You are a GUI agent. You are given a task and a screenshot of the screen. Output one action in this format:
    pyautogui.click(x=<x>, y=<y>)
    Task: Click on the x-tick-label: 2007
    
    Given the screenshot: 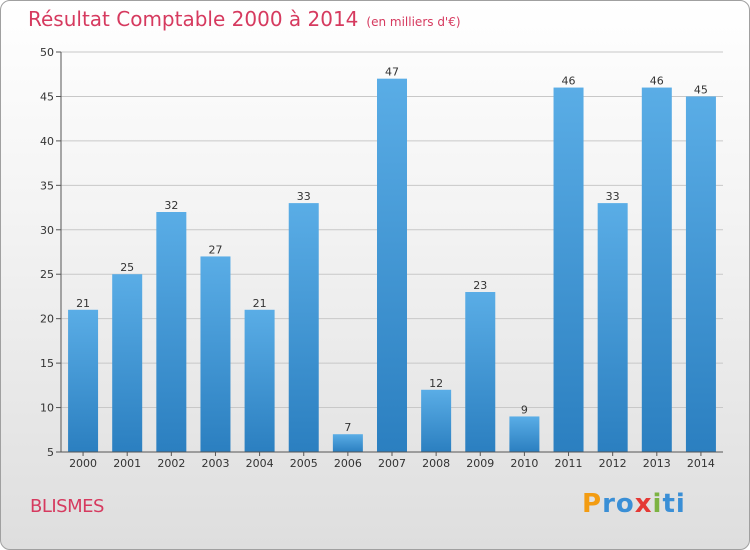 What is the action you would take?
    pyautogui.click(x=392, y=463)
    